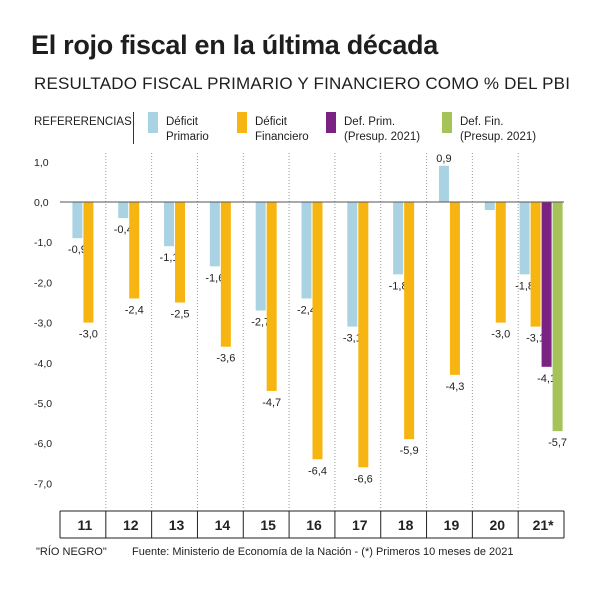  What do you see at coordinates (43, 283) in the screenshot?
I see `y-tick-label: -2,0` at bounding box center [43, 283].